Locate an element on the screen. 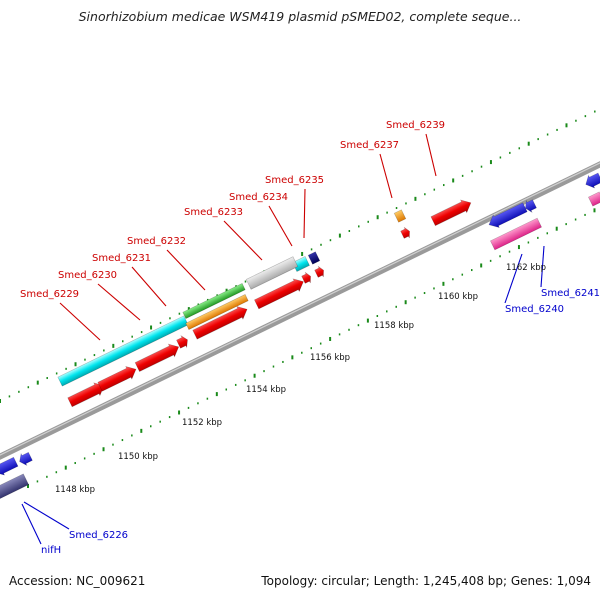  gene-label: Smed_6232 is located at coordinates (156, 241).